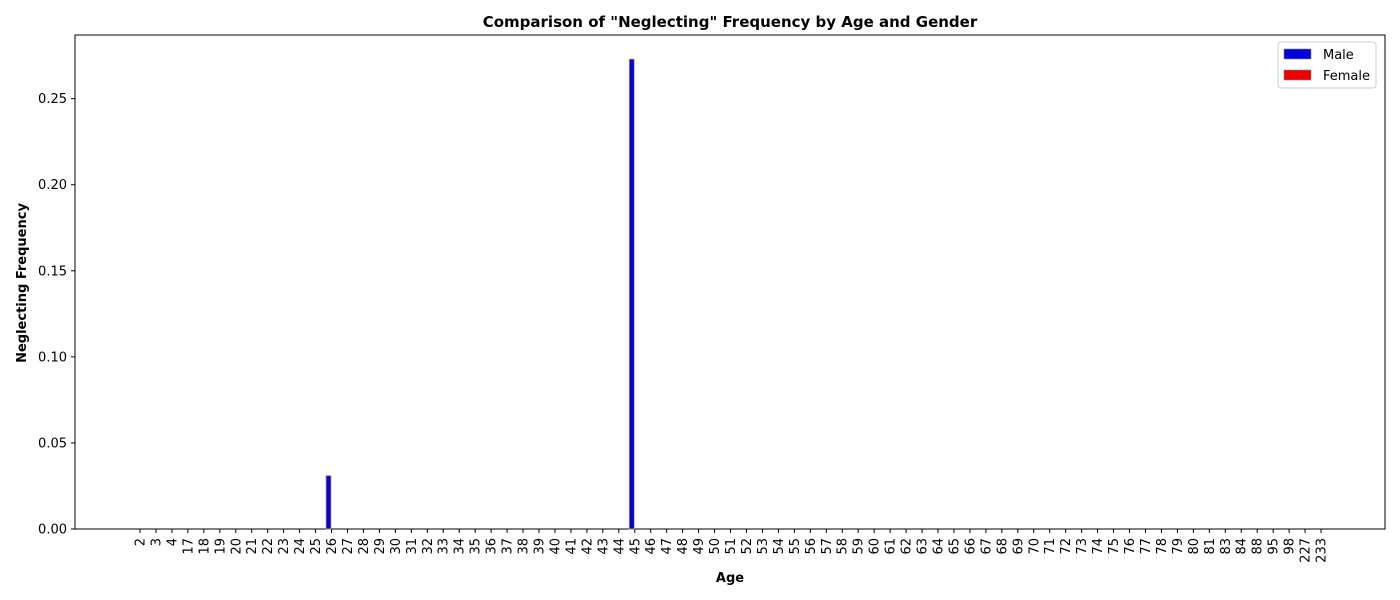  Describe the element at coordinates (428, 546) in the screenshot. I see `x-tick-label: 32` at that location.